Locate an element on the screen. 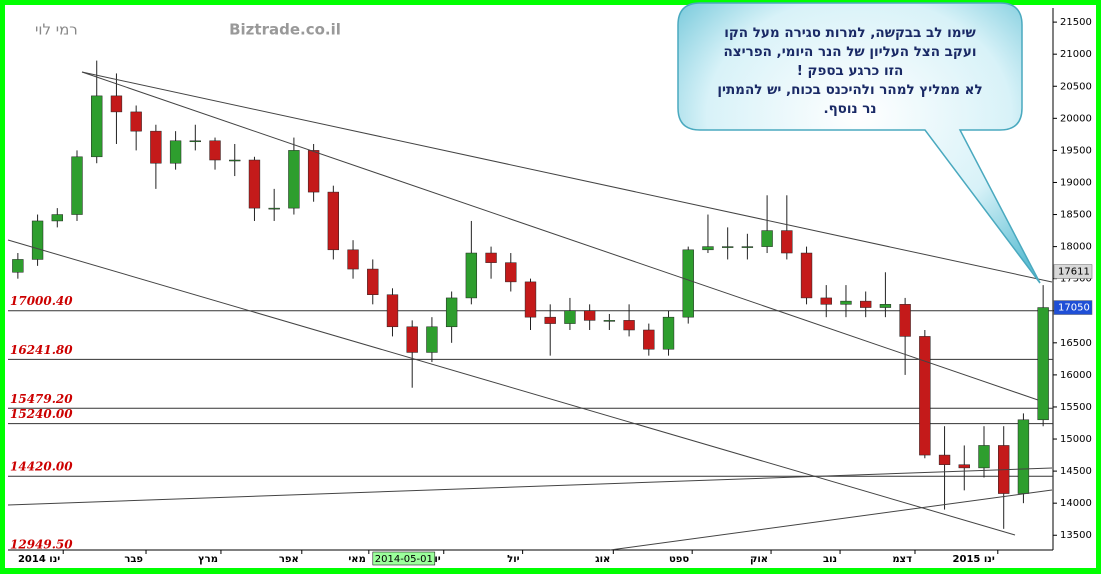 The width and height of the screenshot is (1101, 574). cursor-date: 2014-05-01 is located at coordinates (404, 559).